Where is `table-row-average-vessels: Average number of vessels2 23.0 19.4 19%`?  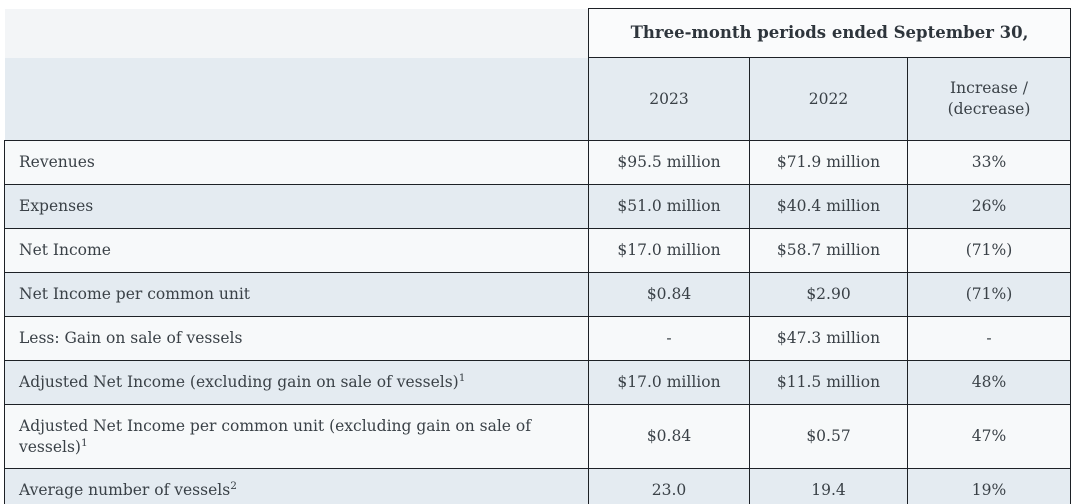
table-row-average-vessels: Average number of vessels2 23.0 19.4 19% is located at coordinates (537, 486).